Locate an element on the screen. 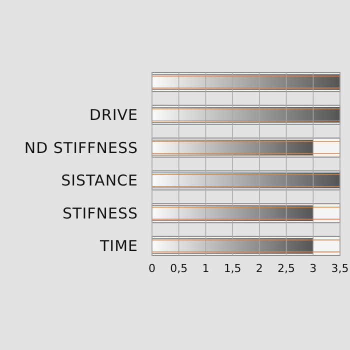  x-tick-label: 1 is located at coordinates (206, 268).